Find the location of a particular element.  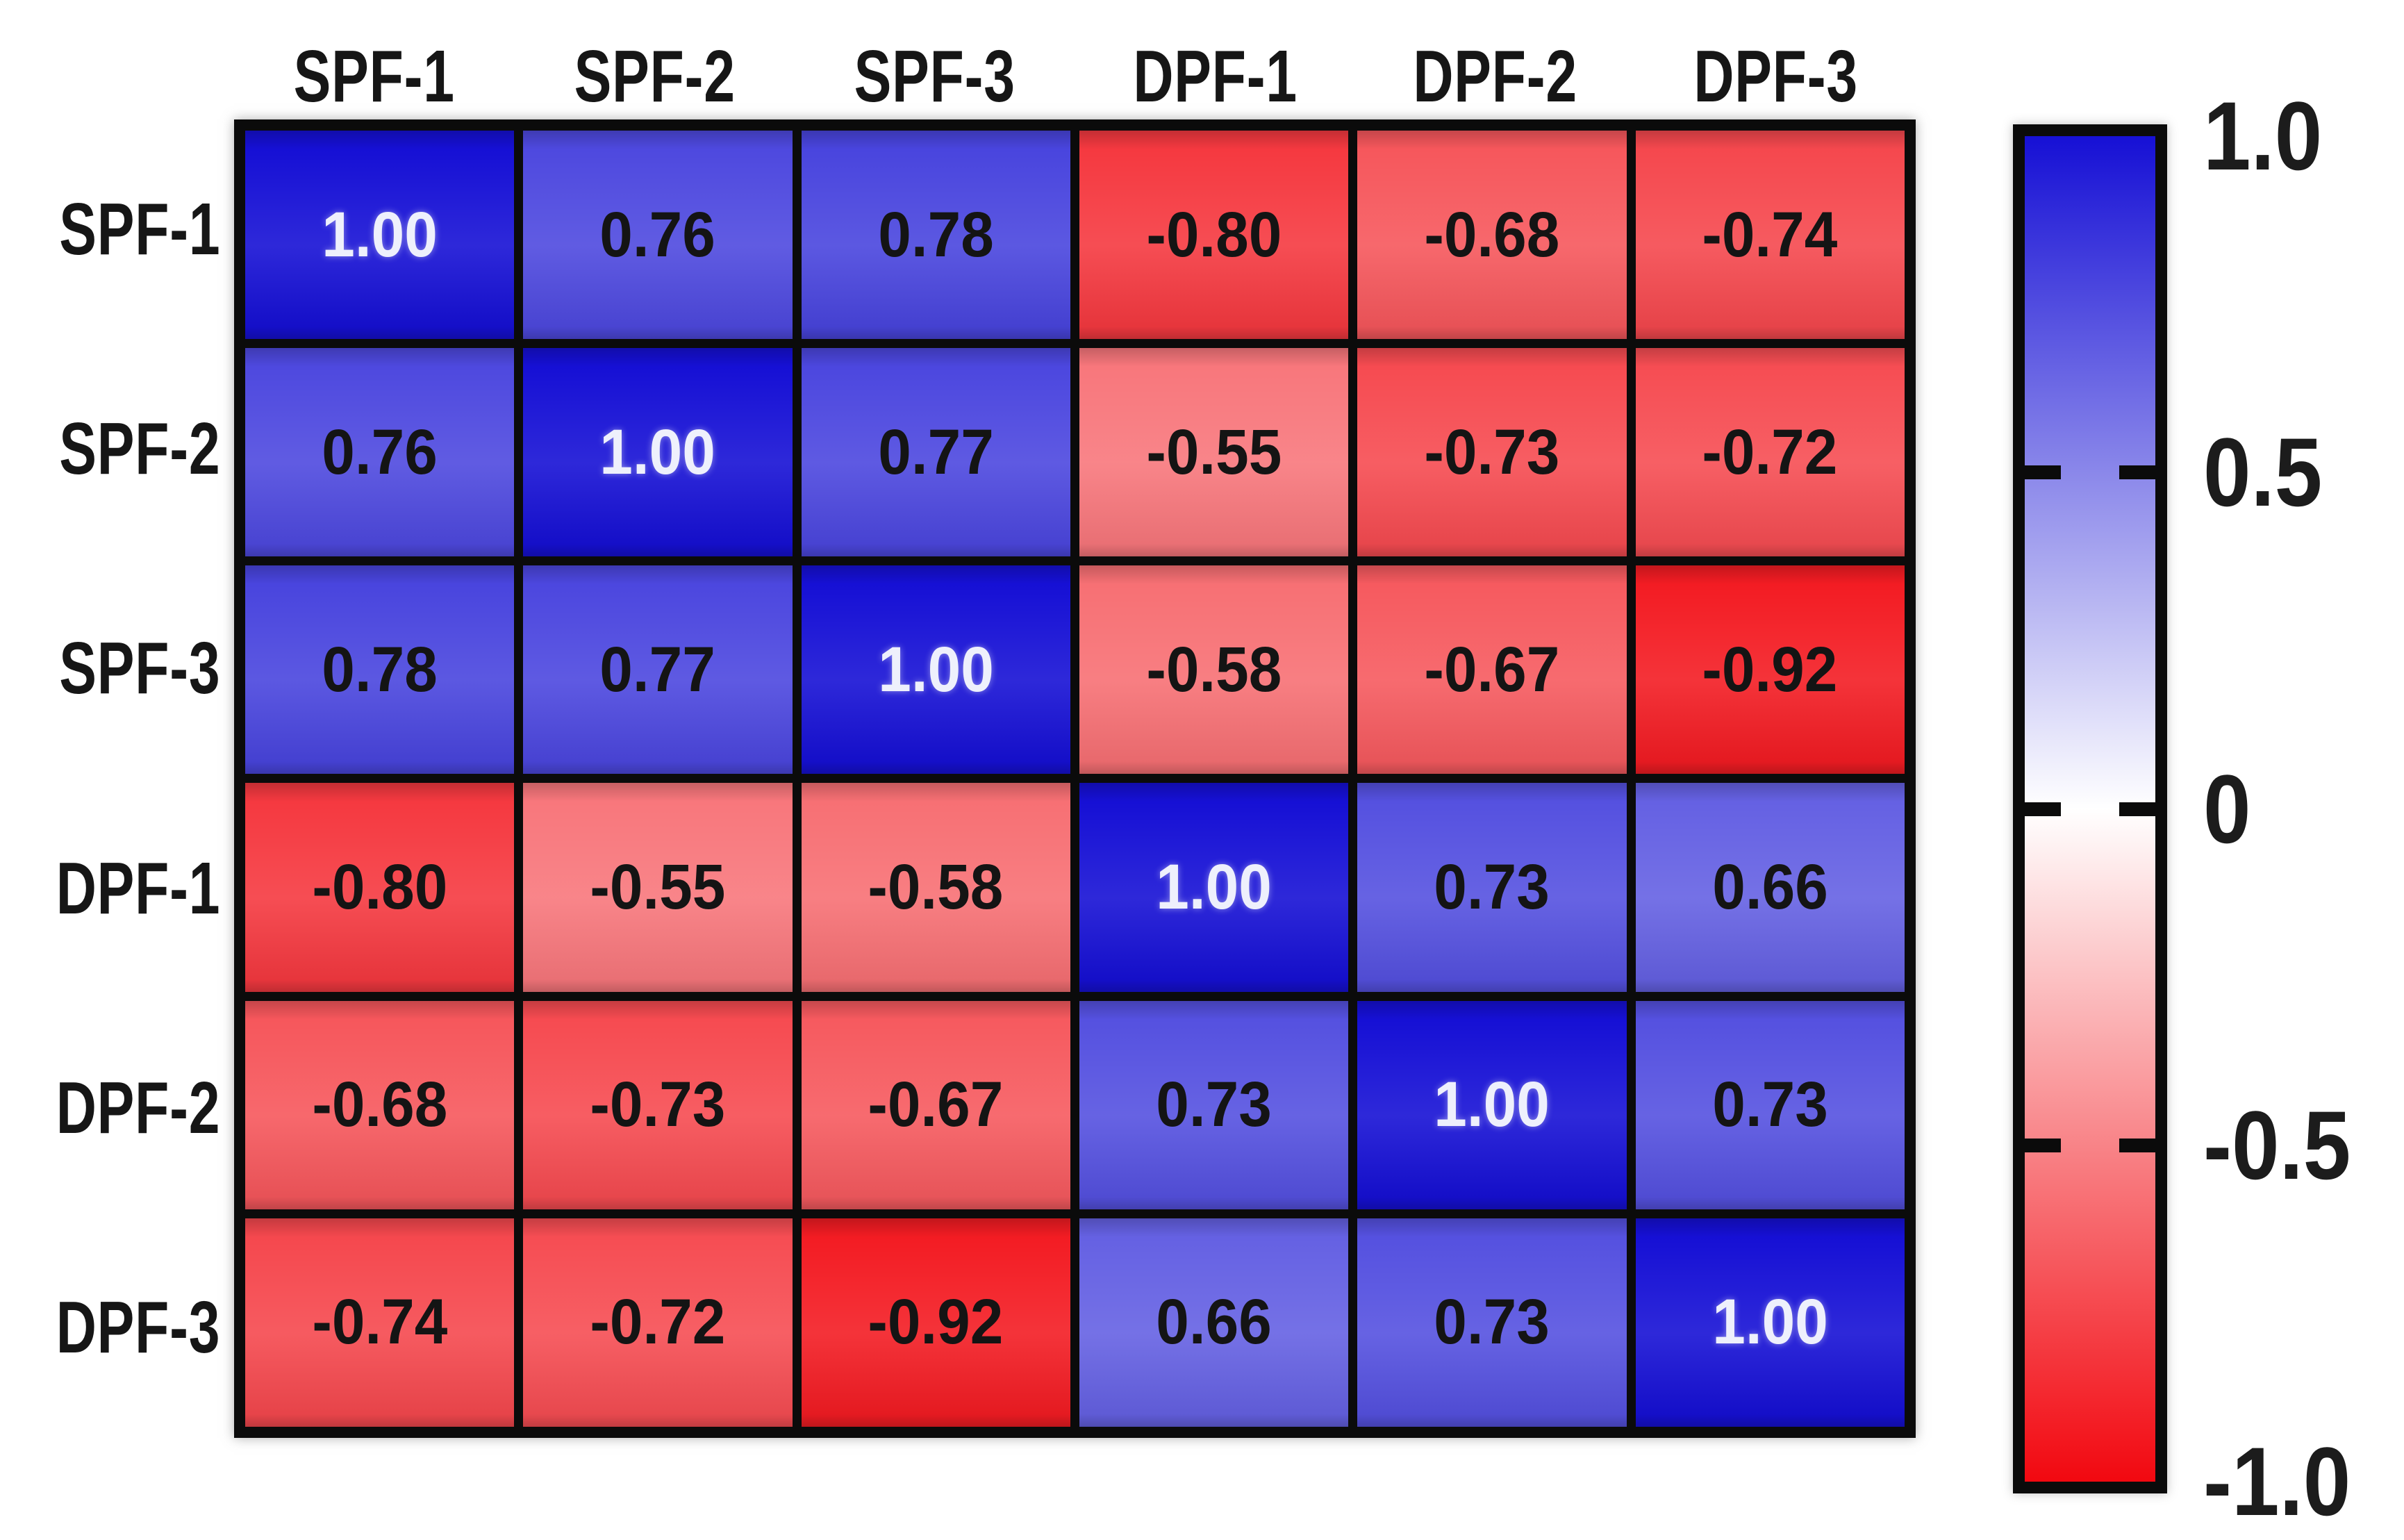

heatmap-cell: -0.92 is located at coordinates (1770, 670).